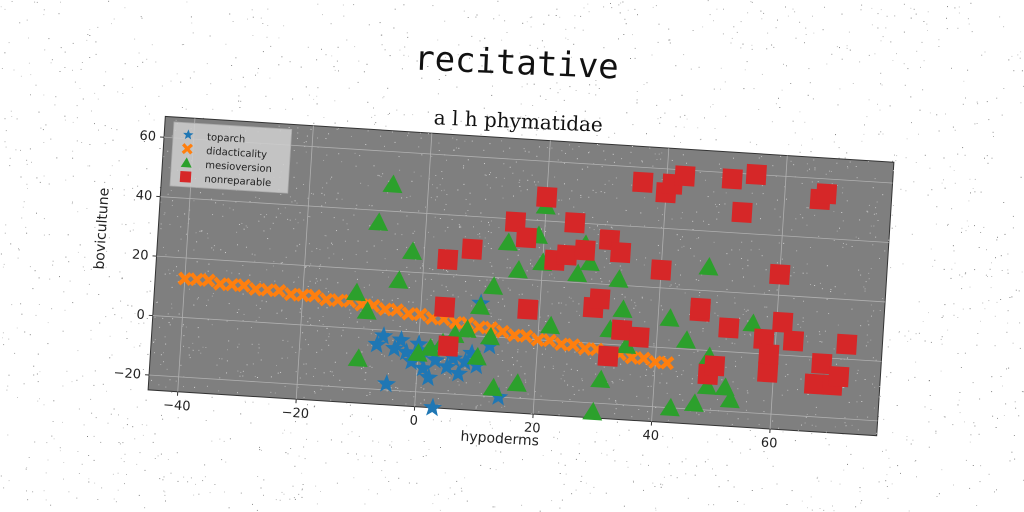 The image size is (1024, 512). I want to click on point-didacticality, so click(408, 313).